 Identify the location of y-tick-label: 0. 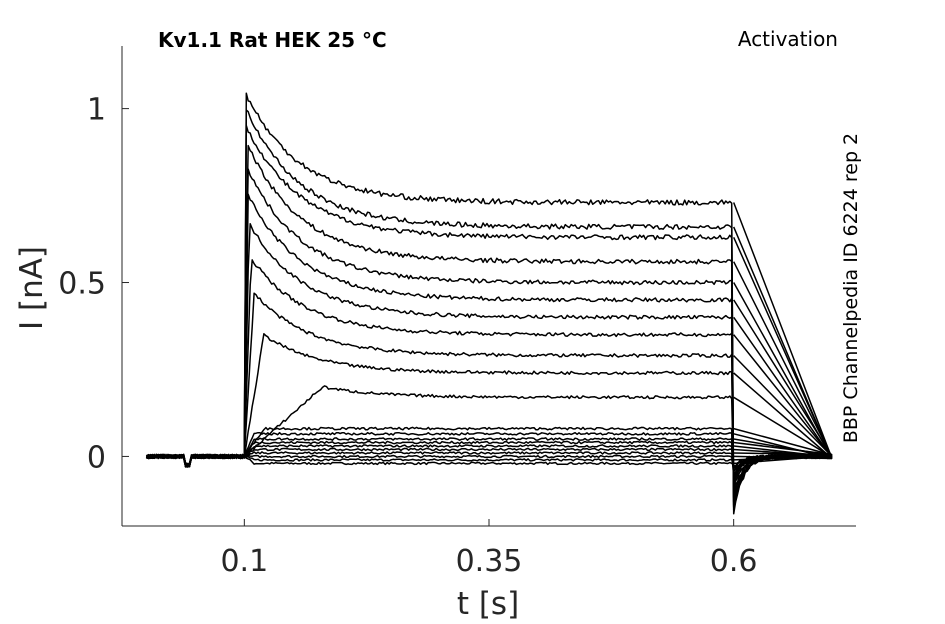
(96, 457).